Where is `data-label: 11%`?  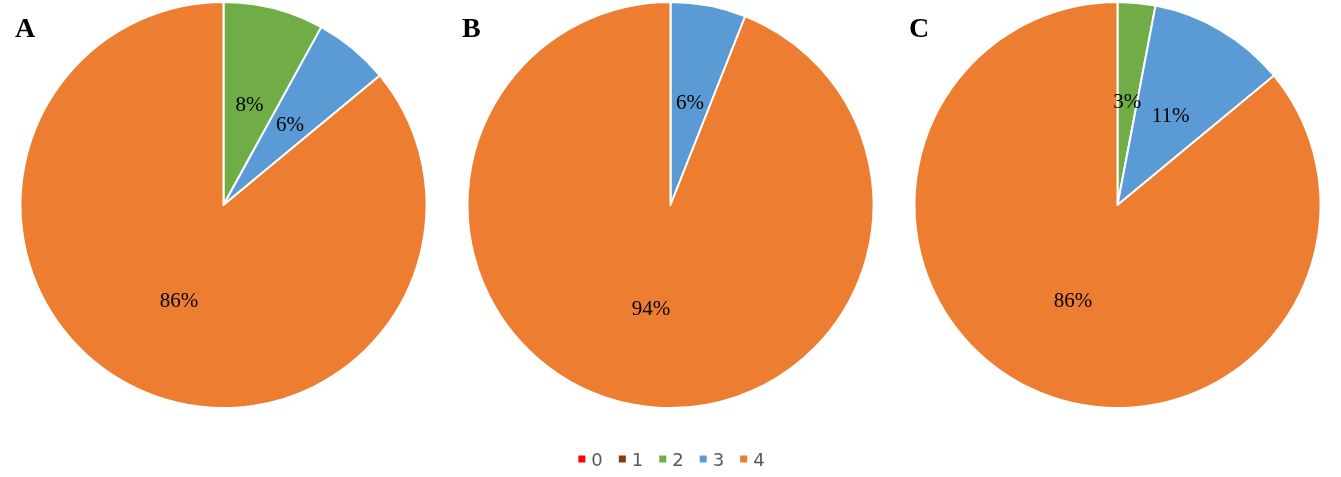
data-label: 11% is located at coordinates (1170, 115).